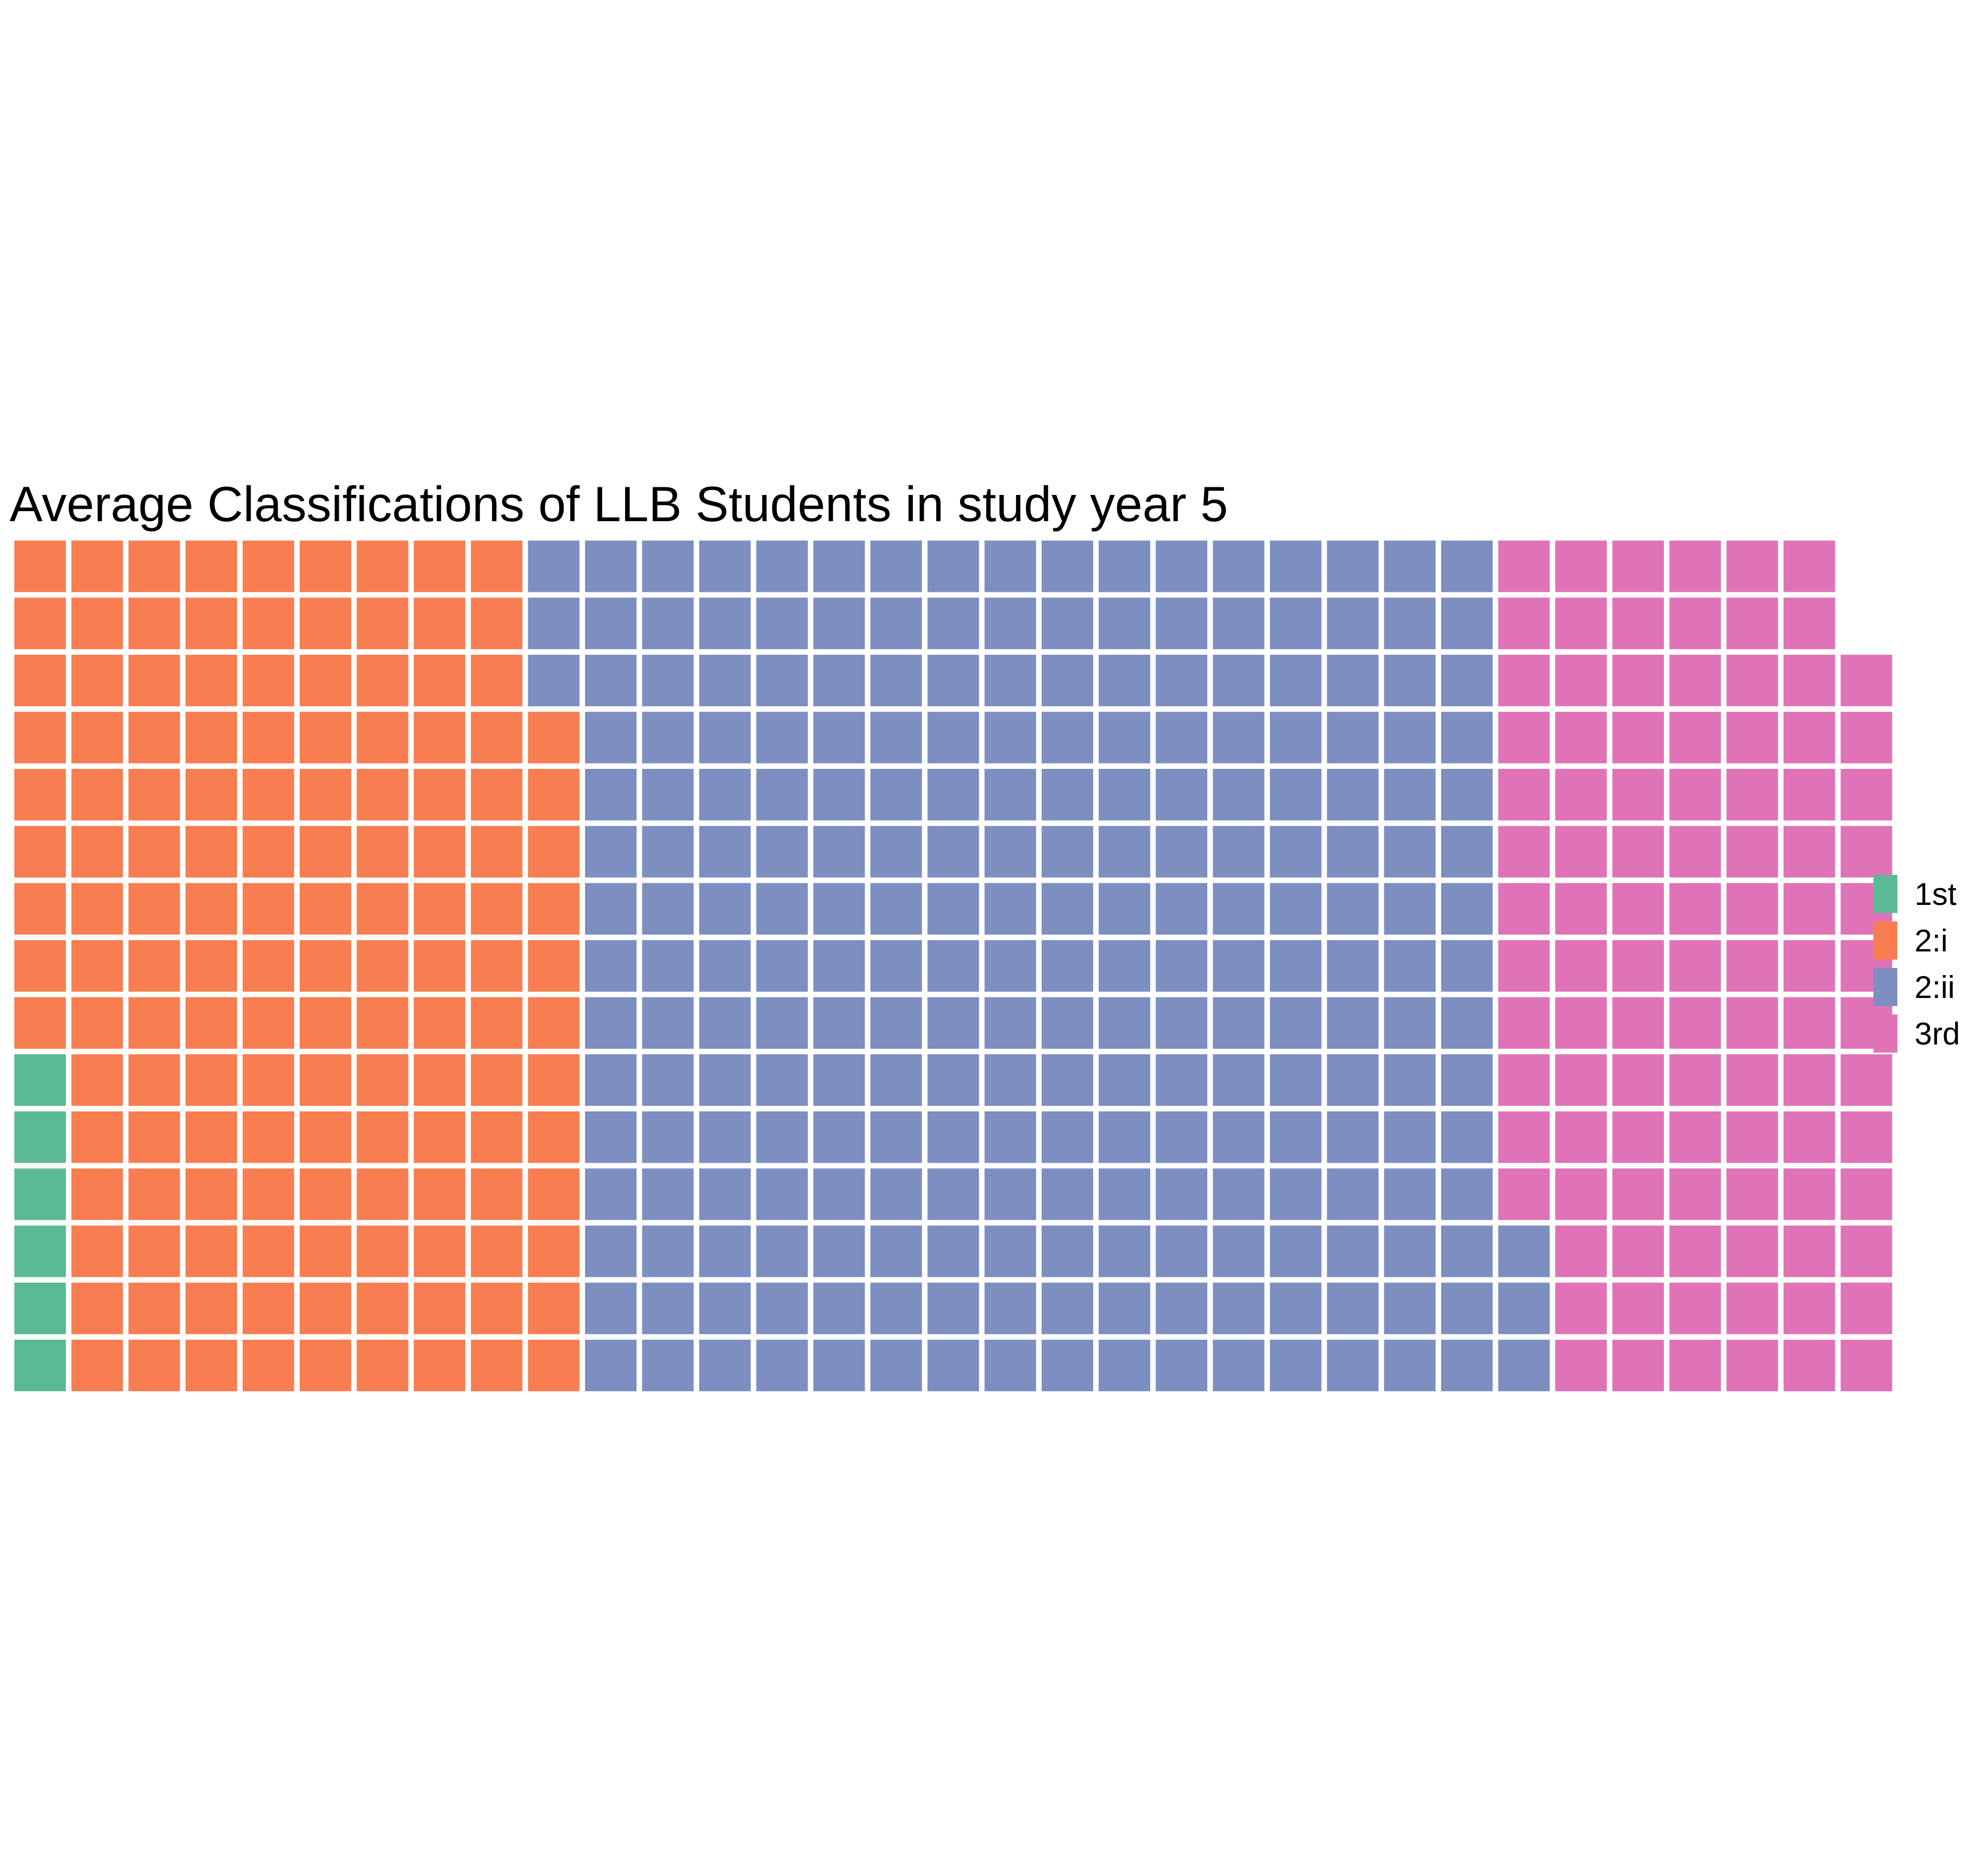 The width and height of the screenshot is (1988, 1869). I want to click on waffle-cell-1st, so click(40, 1137).